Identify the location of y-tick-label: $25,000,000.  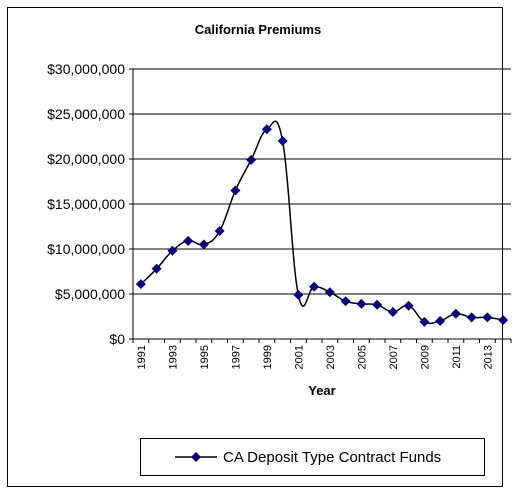
(86, 114).